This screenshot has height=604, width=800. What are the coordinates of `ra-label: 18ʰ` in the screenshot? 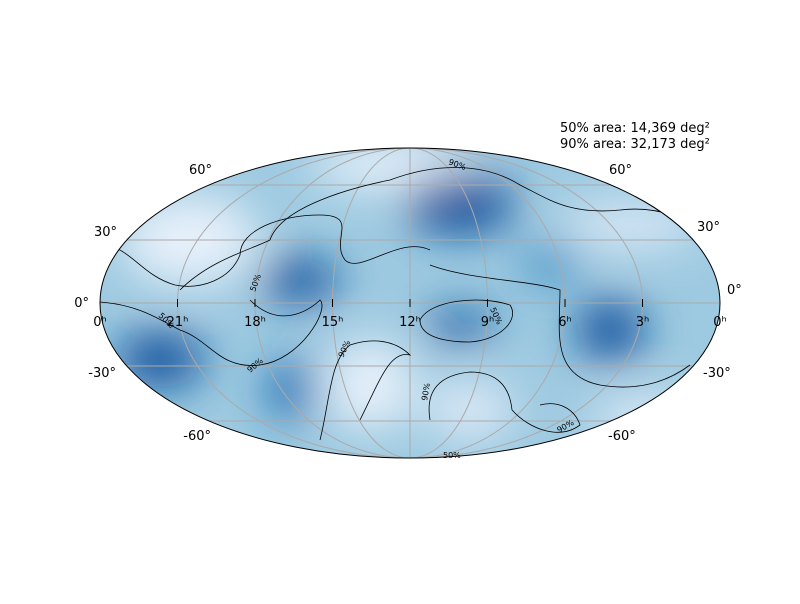 It's located at (255, 322).